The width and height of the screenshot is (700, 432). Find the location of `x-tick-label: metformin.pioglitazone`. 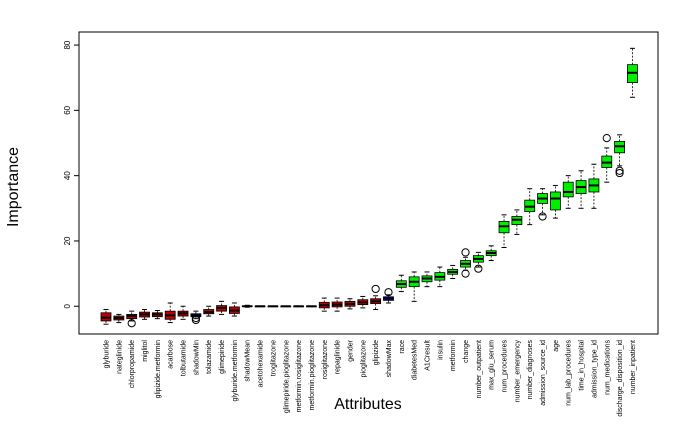

x-tick-label: metformin.pioglitazone is located at coordinates (312, 375).